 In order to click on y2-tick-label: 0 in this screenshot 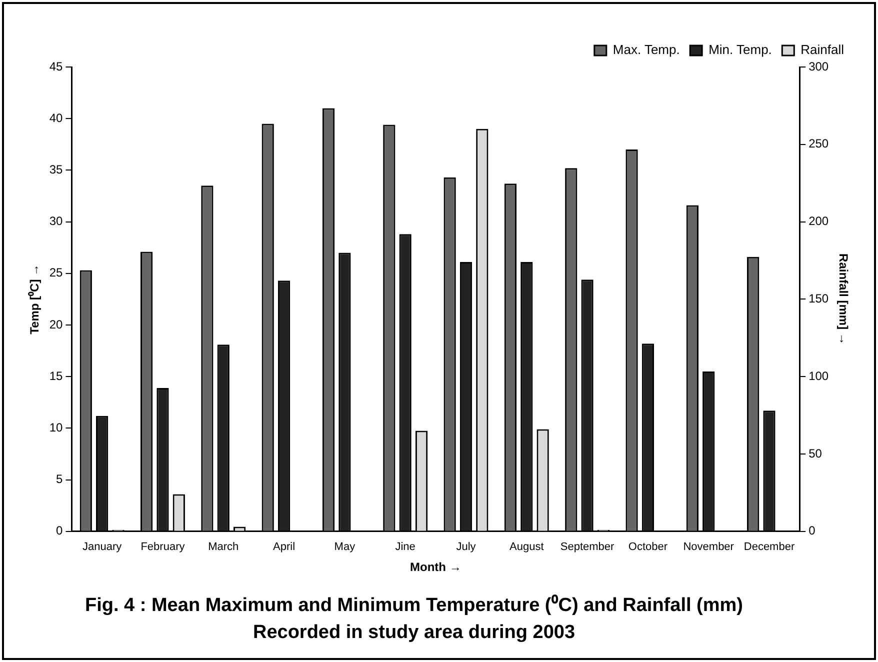, I will do `click(812, 531)`.